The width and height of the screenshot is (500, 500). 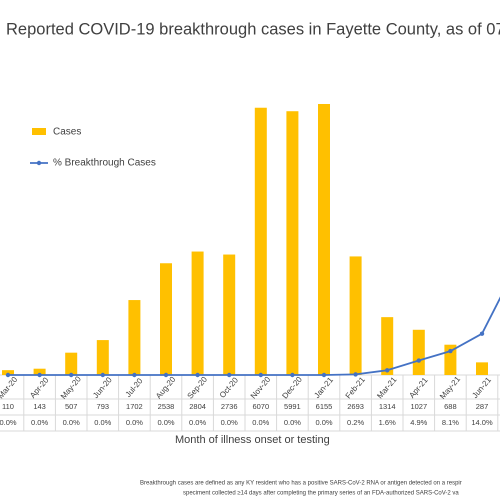 I want to click on x-tick-label: Oct-20, so click(x=229, y=387).